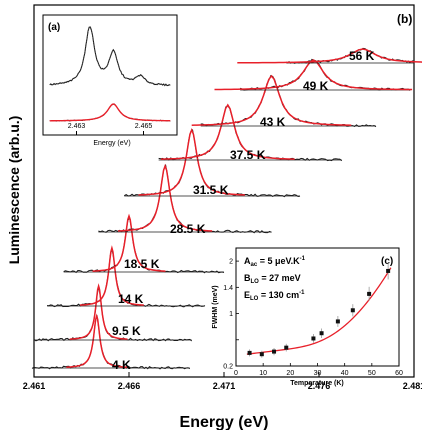 The height and width of the screenshot is (430, 422). I want to click on inset-c-y-tick-label: 2, so click(231, 262).